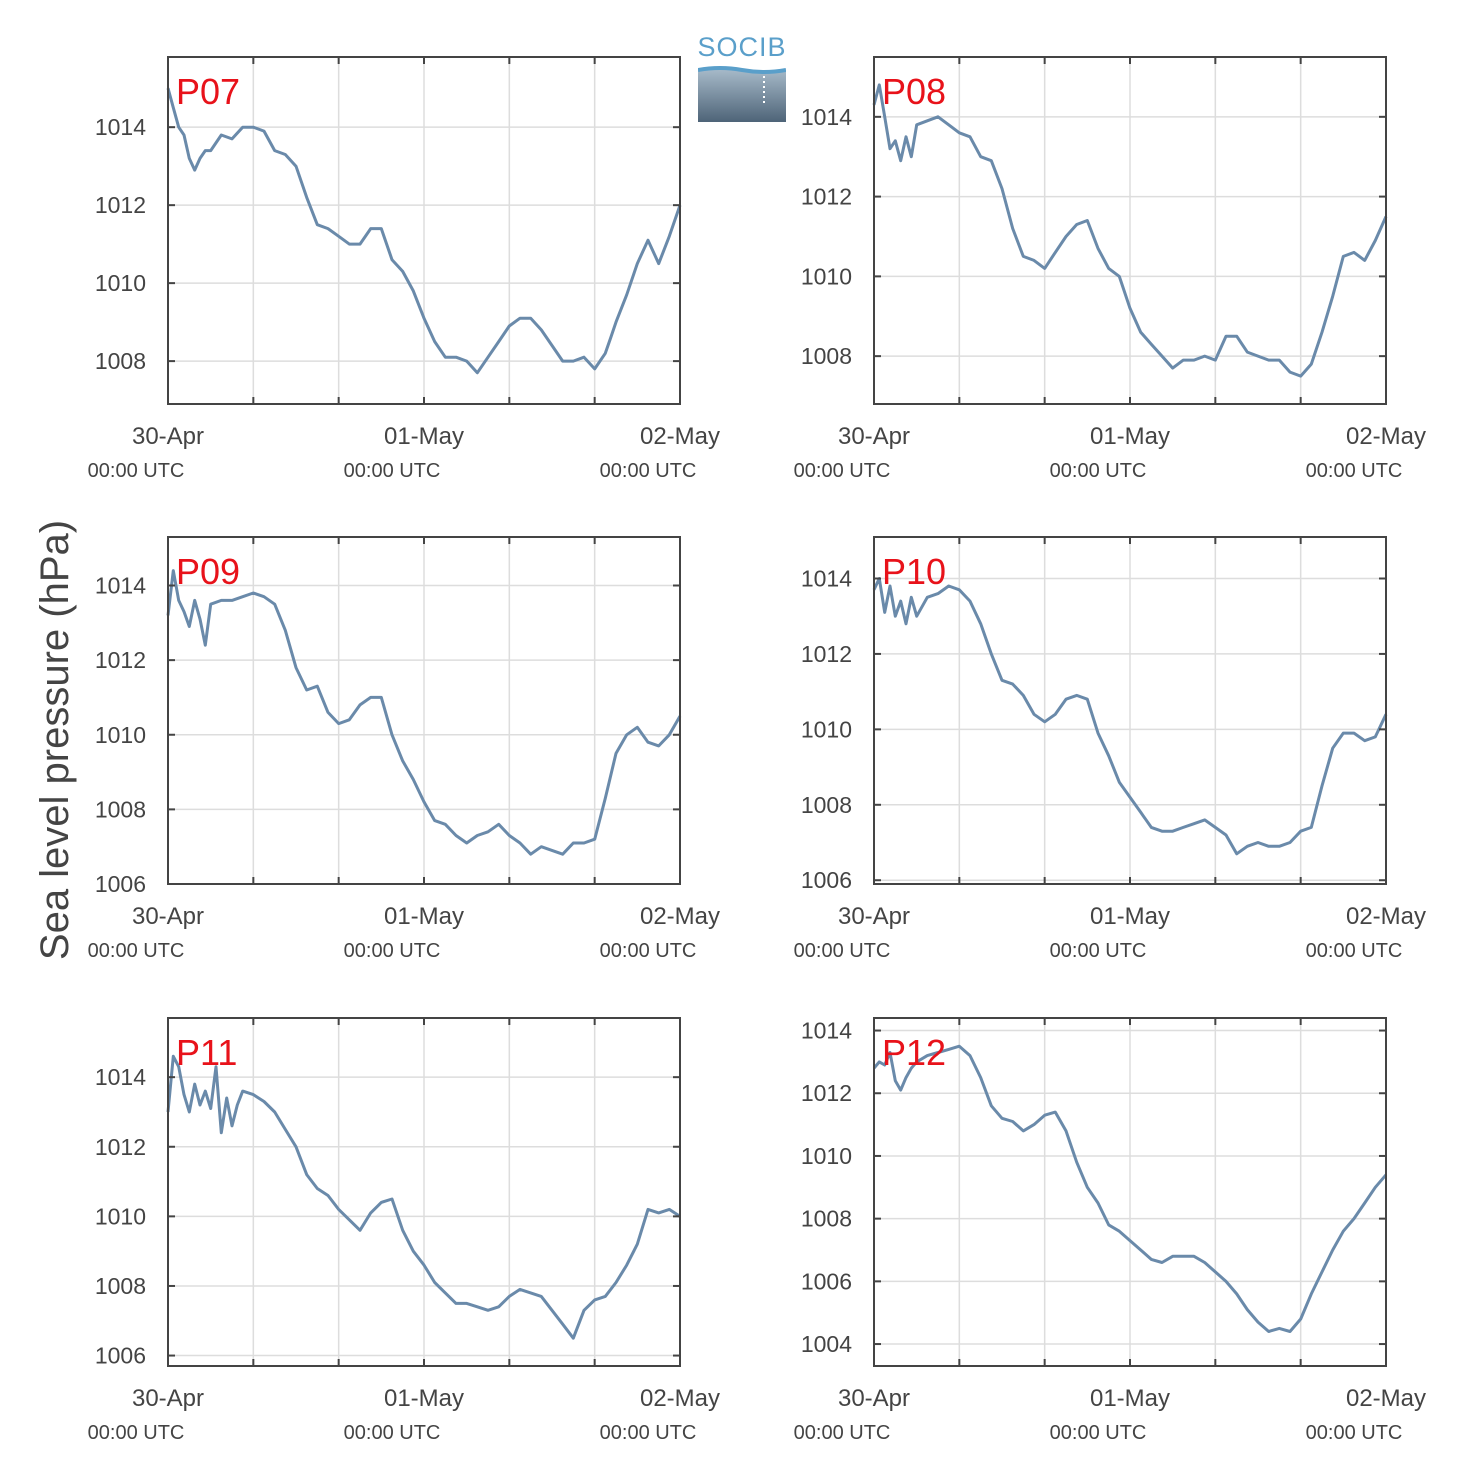  What do you see at coordinates (424, 712) in the screenshot?
I see `series-line-p09` at bounding box center [424, 712].